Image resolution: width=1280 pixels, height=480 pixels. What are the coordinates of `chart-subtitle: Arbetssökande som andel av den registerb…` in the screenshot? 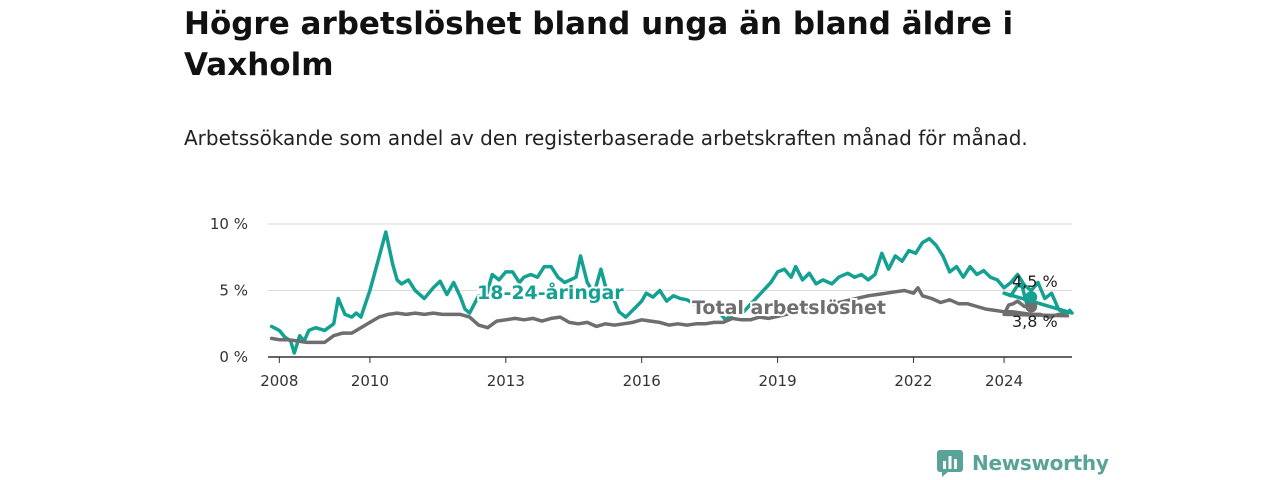 It's located at (606, 138).